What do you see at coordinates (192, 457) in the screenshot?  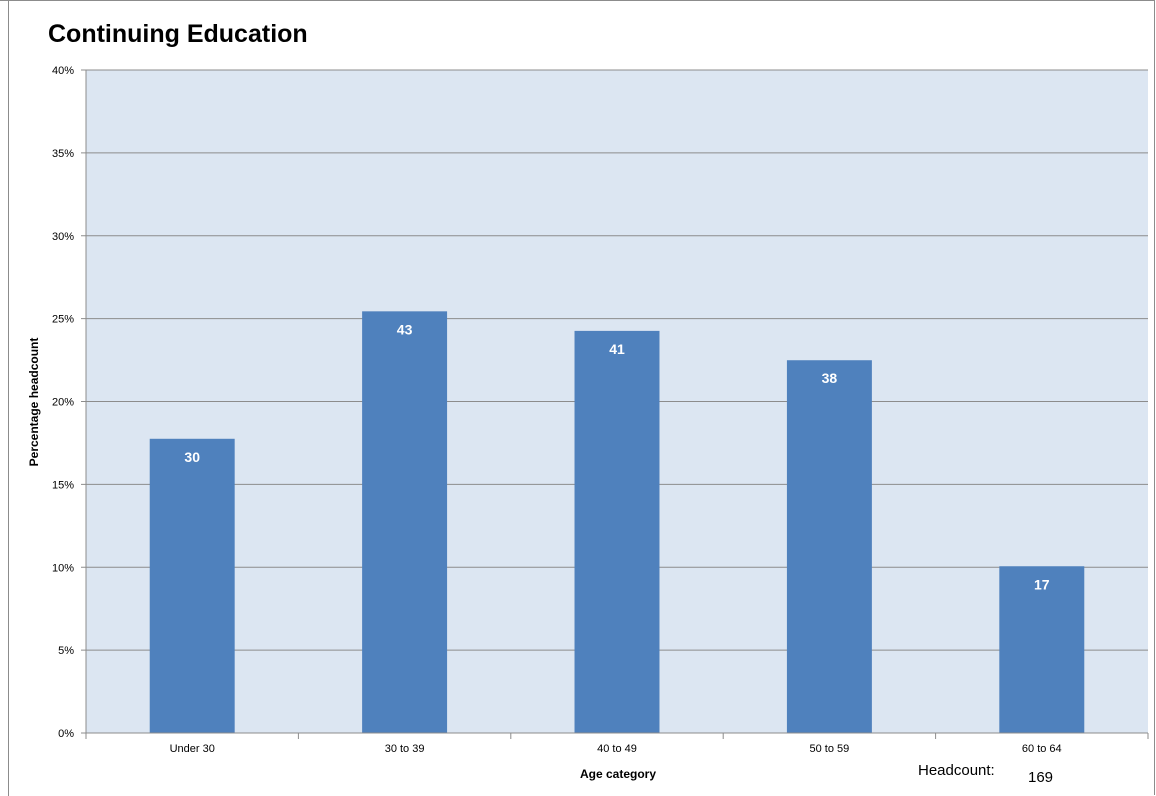 I see `bar-data-label: 30` at bounding box center [192, 457].